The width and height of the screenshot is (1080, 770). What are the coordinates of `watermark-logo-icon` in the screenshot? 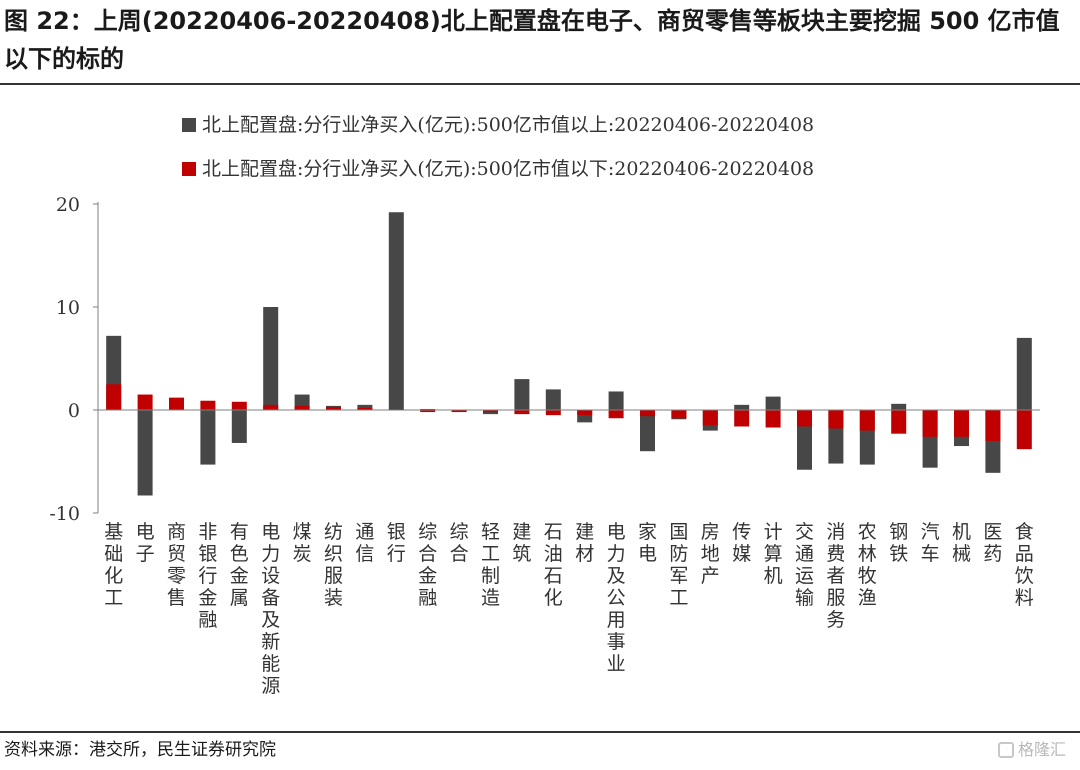 It's located at (1005, 750).